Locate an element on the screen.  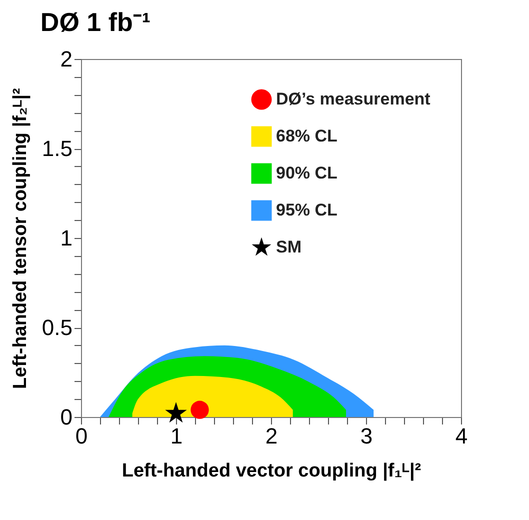
y-tick-label: 1.5 is located at coordinates (57, 148).